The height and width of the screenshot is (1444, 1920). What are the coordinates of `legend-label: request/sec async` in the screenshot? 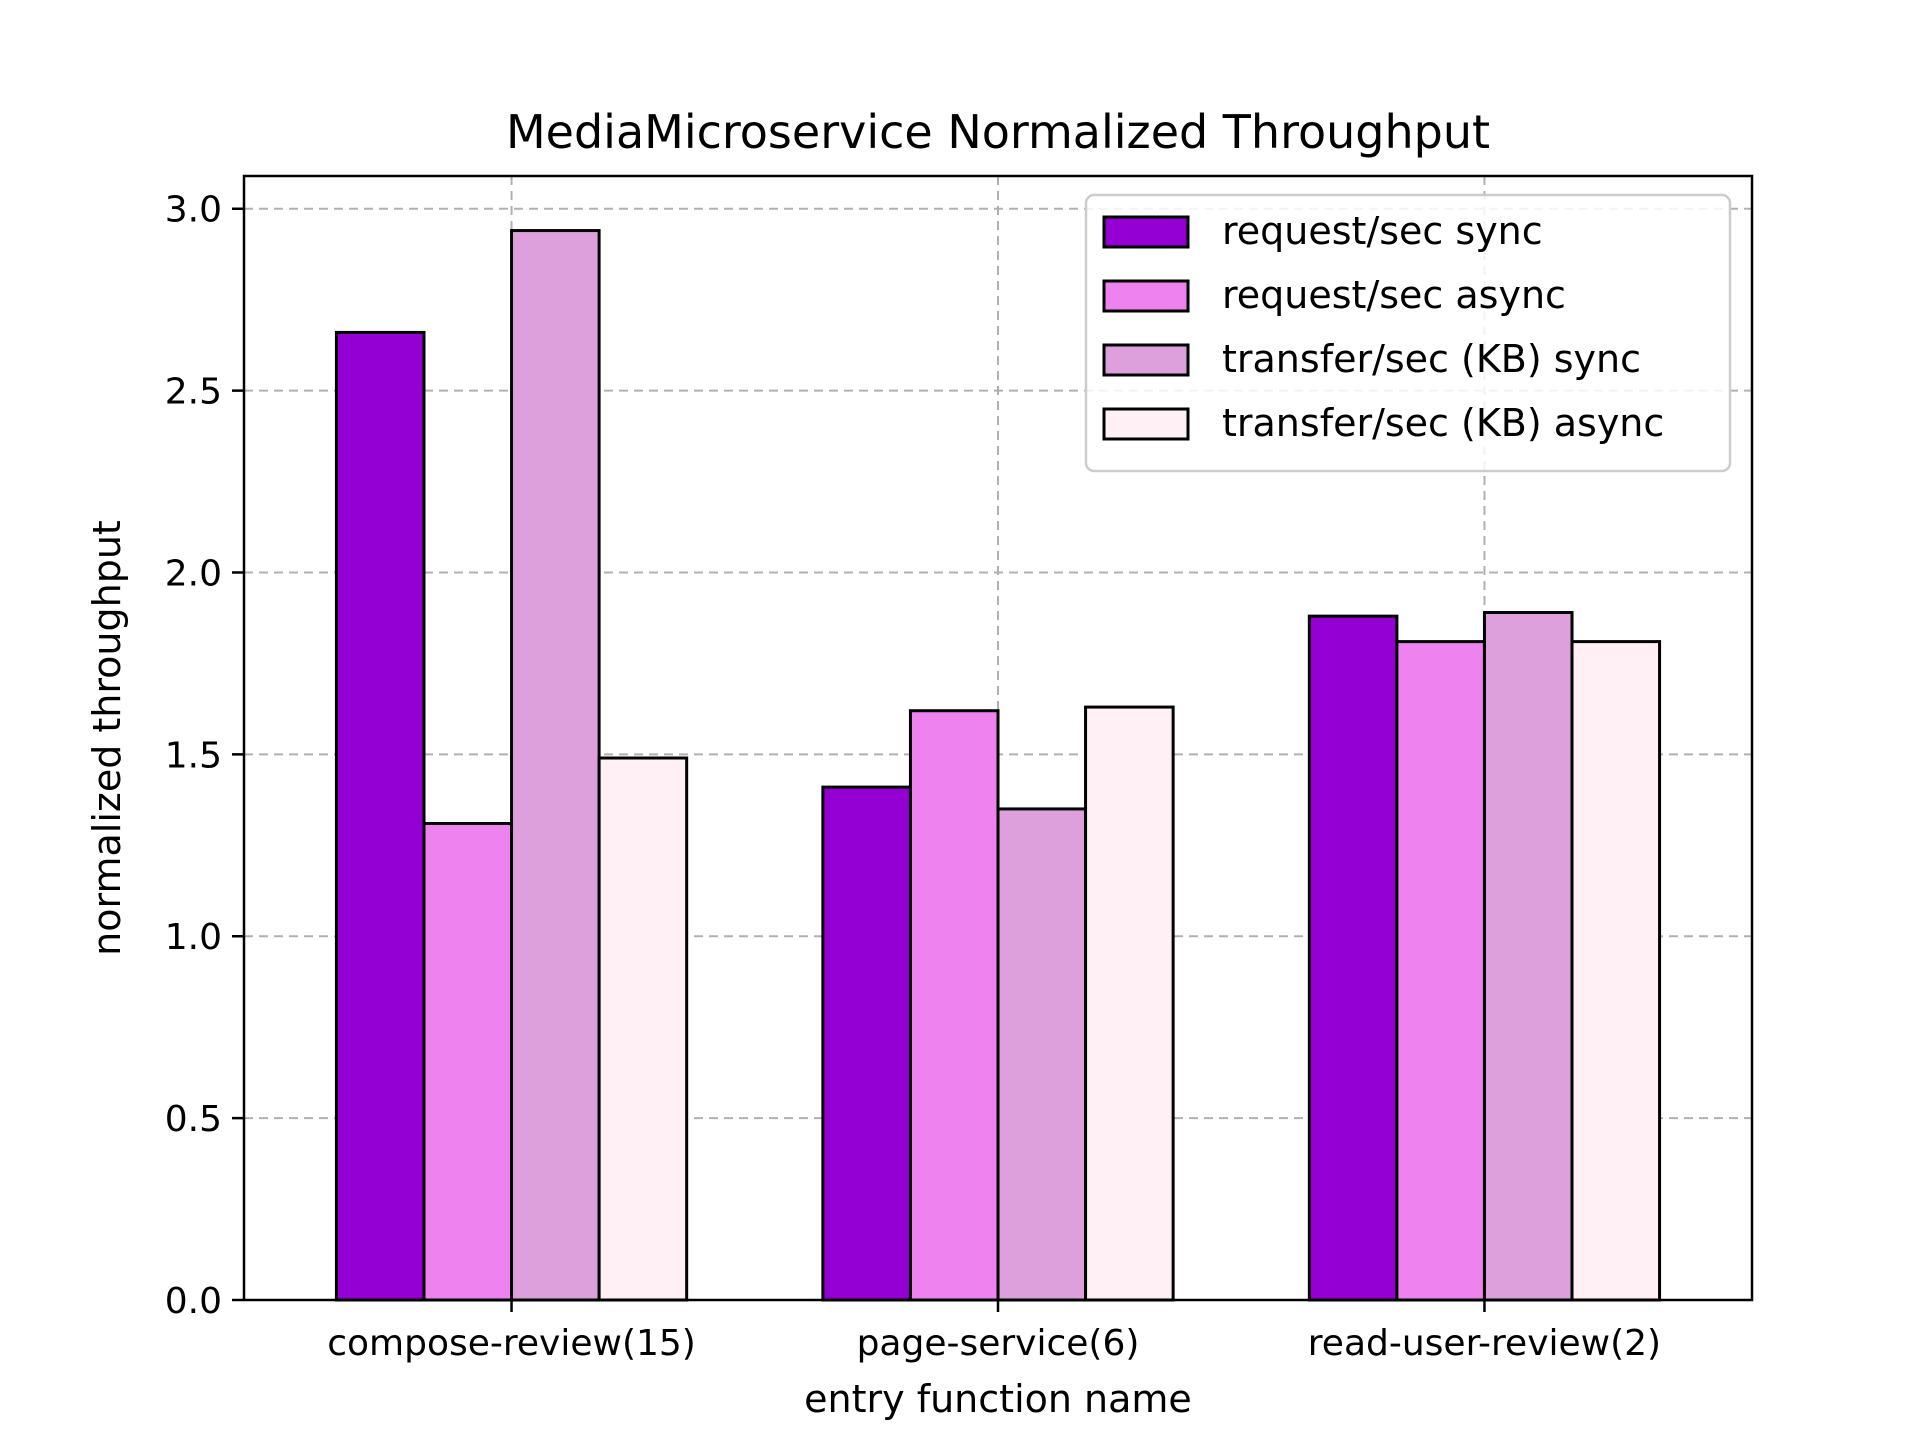 It's located at (1394, 295).